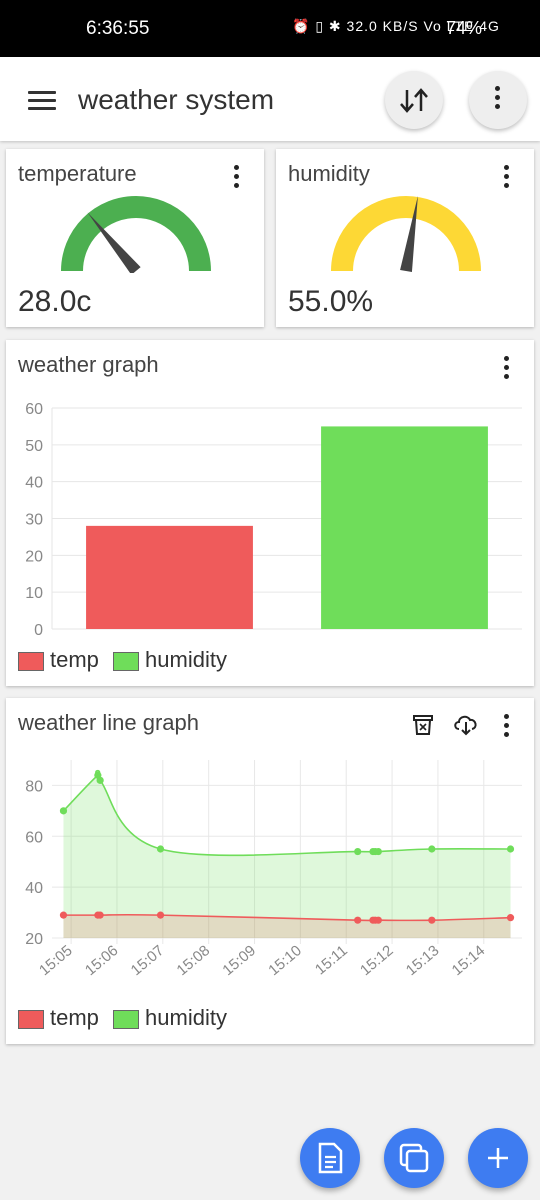 The width and height of the screenshot is (540, 1200). Describe the element at coordinates (270, 28) in the screenshot. I see `status-bar: 6:36:55 ⏰ ▯ ✱ 32.0 KB/S Vo LTE 4G 74%` at that location.